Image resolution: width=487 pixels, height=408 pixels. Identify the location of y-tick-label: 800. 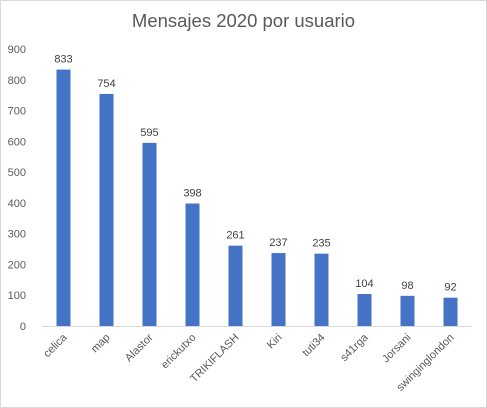
(17, 81).